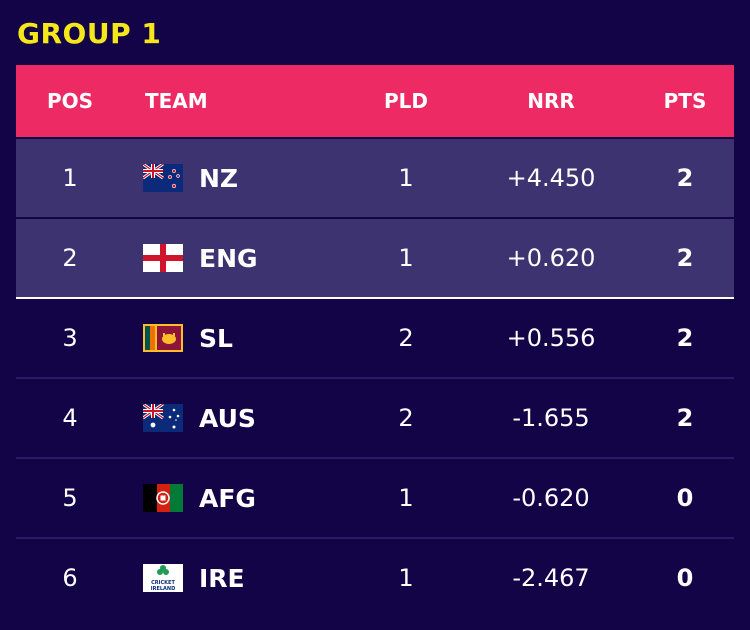 This screenshot has height=630, width=750. I want to click on row-team: AFG, so click(235, 498).